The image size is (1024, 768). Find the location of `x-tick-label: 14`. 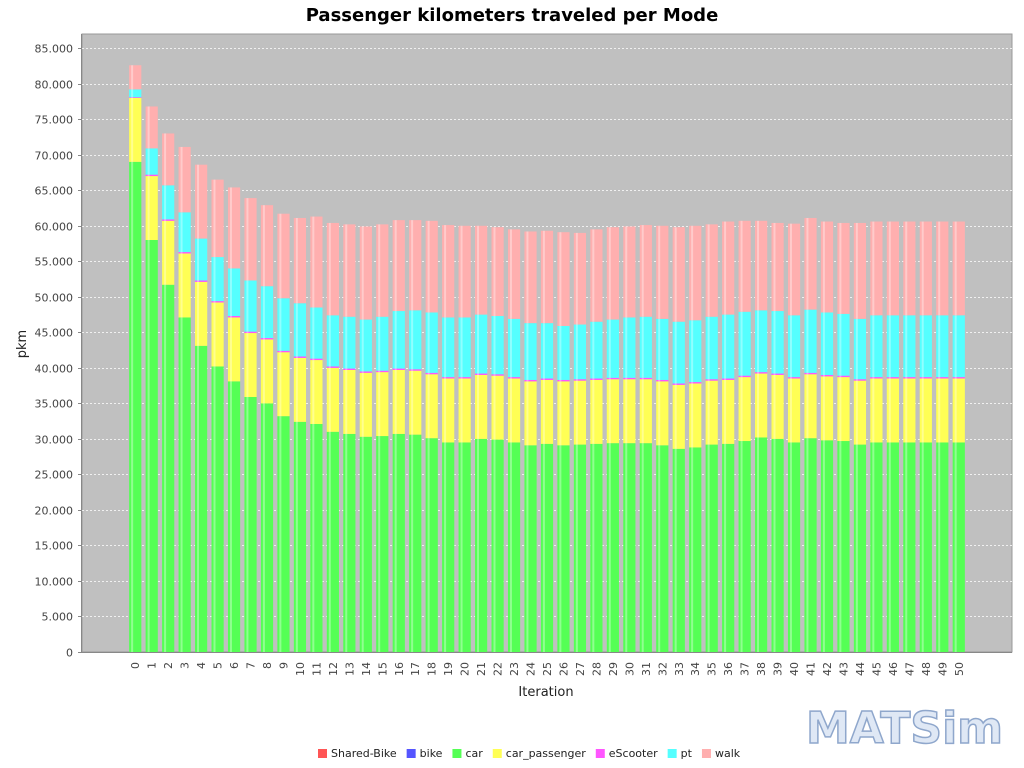

x-tick-label: 14 is located at coordinates (366, 669).